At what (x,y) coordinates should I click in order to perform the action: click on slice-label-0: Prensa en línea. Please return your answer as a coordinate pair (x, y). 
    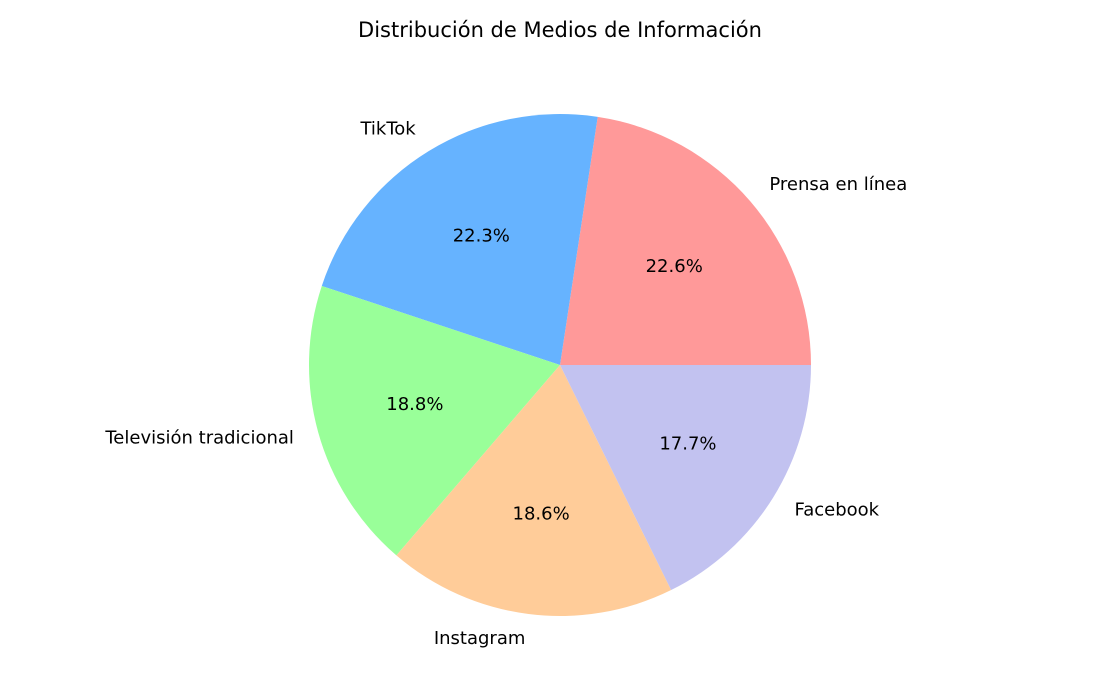
    Looking at the image, I should click on (838, 184).